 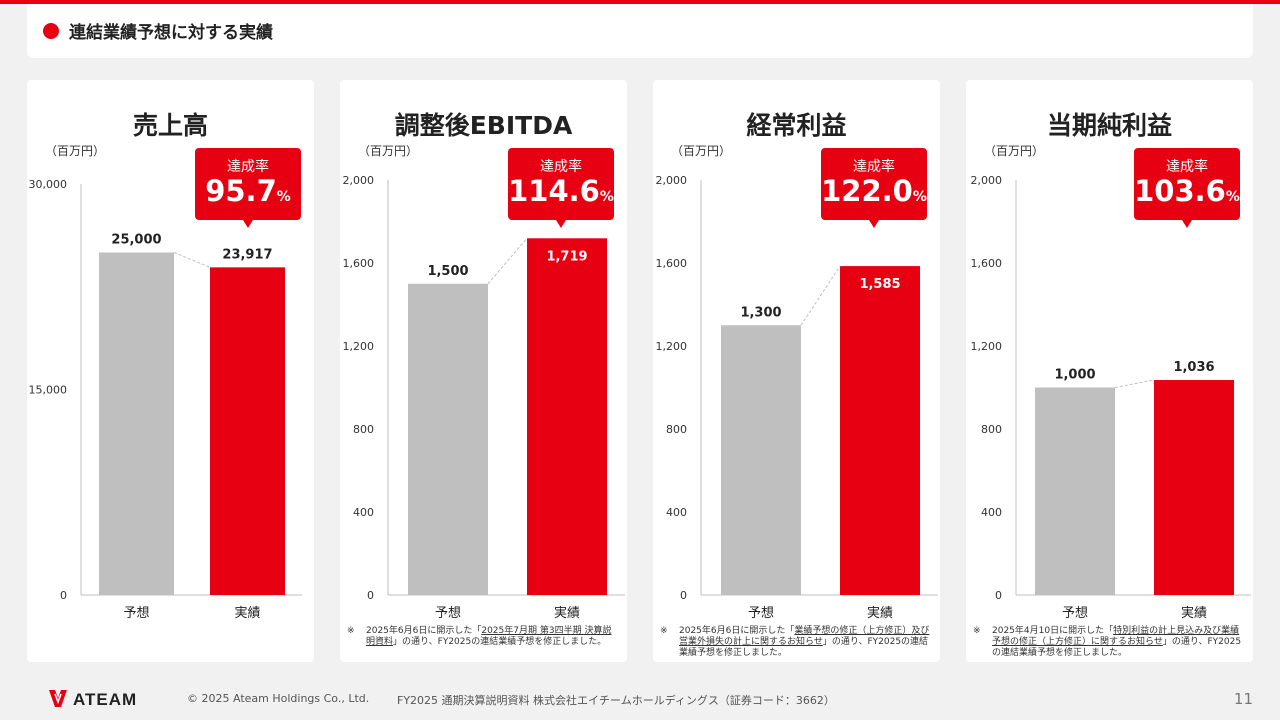 I want to click on panel-title: 当期純利益, so click(x=1109, y=125).